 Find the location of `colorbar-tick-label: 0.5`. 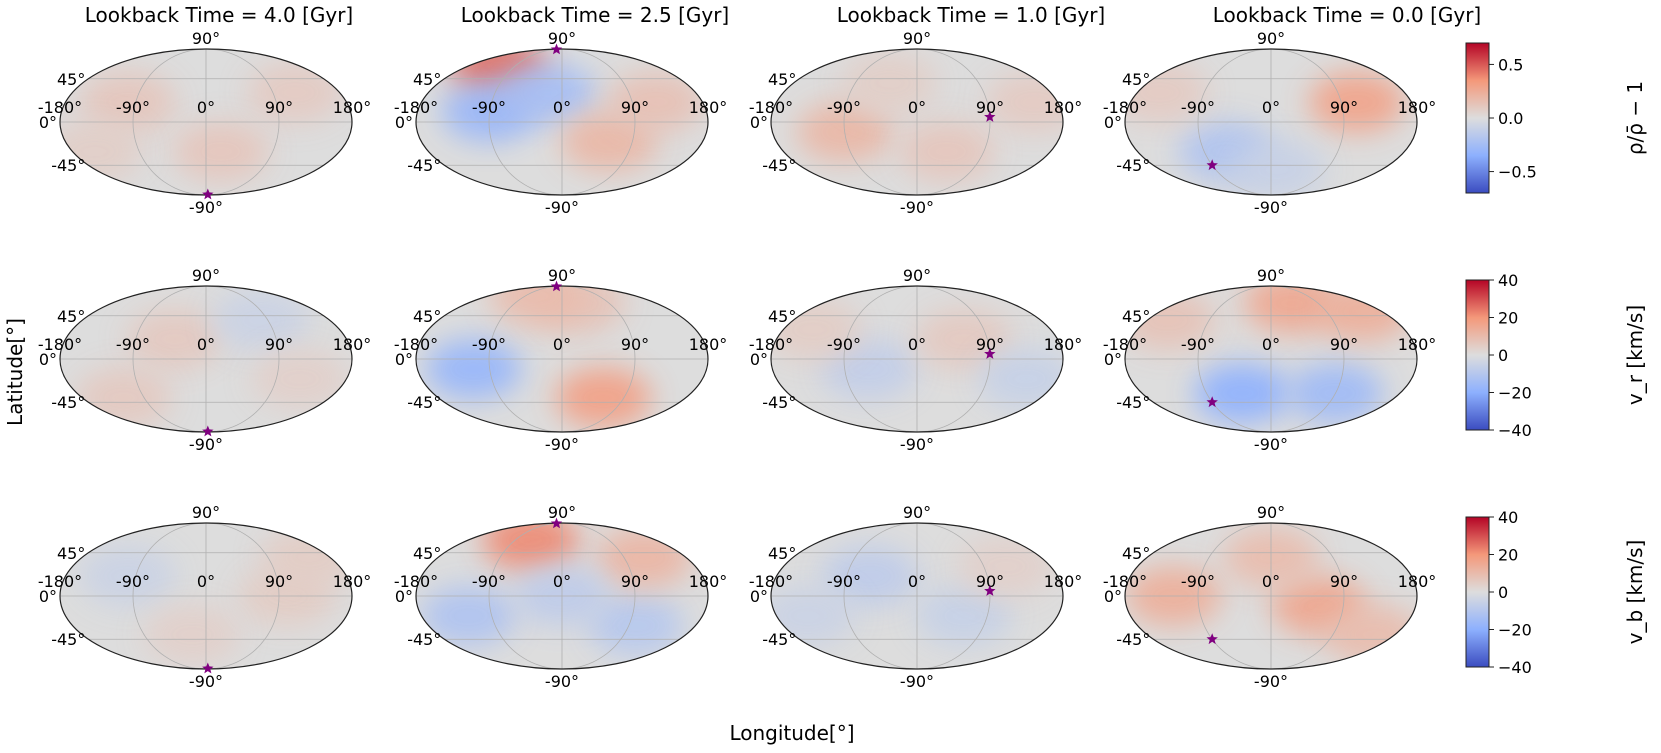

colorbar-tick-label: 0.5 is located at coordinates (1510, 64).